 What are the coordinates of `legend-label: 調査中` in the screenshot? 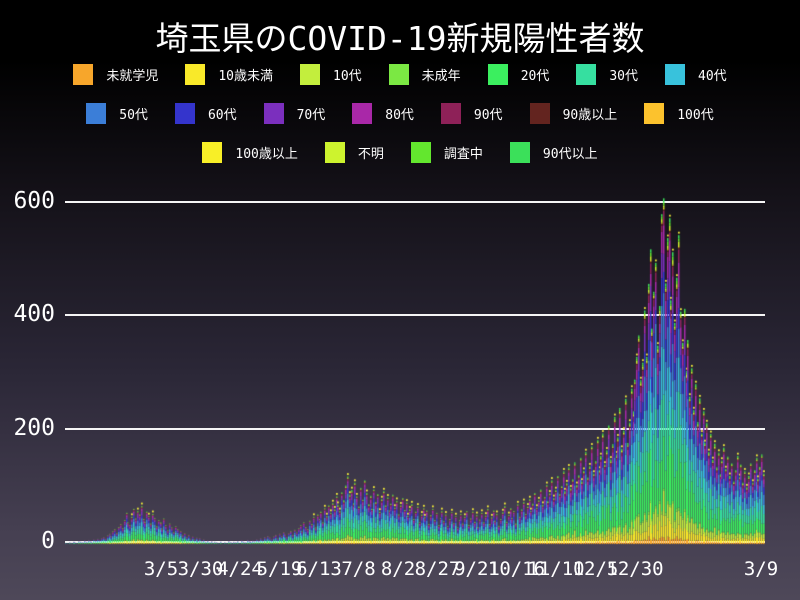 It's located at (463, 154).